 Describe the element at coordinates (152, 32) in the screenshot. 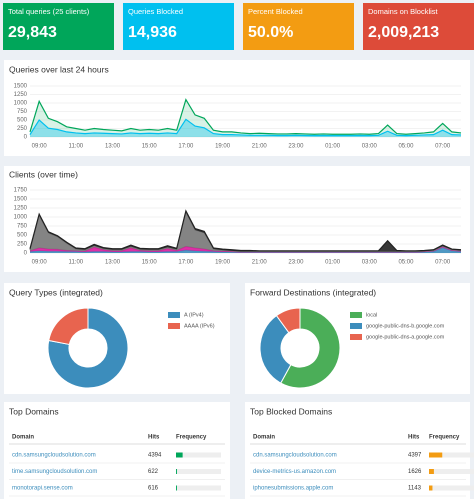

I see `stat-value: 14,936` at that location.